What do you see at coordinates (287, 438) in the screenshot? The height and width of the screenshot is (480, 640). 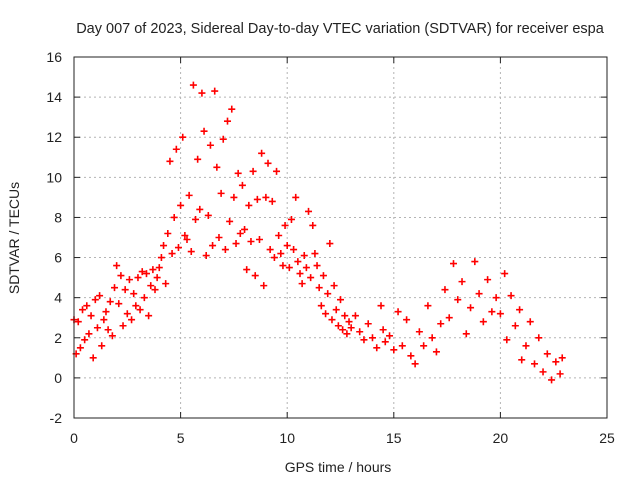 I see `x-tick-label: 10` at bounding box center [287, 438].